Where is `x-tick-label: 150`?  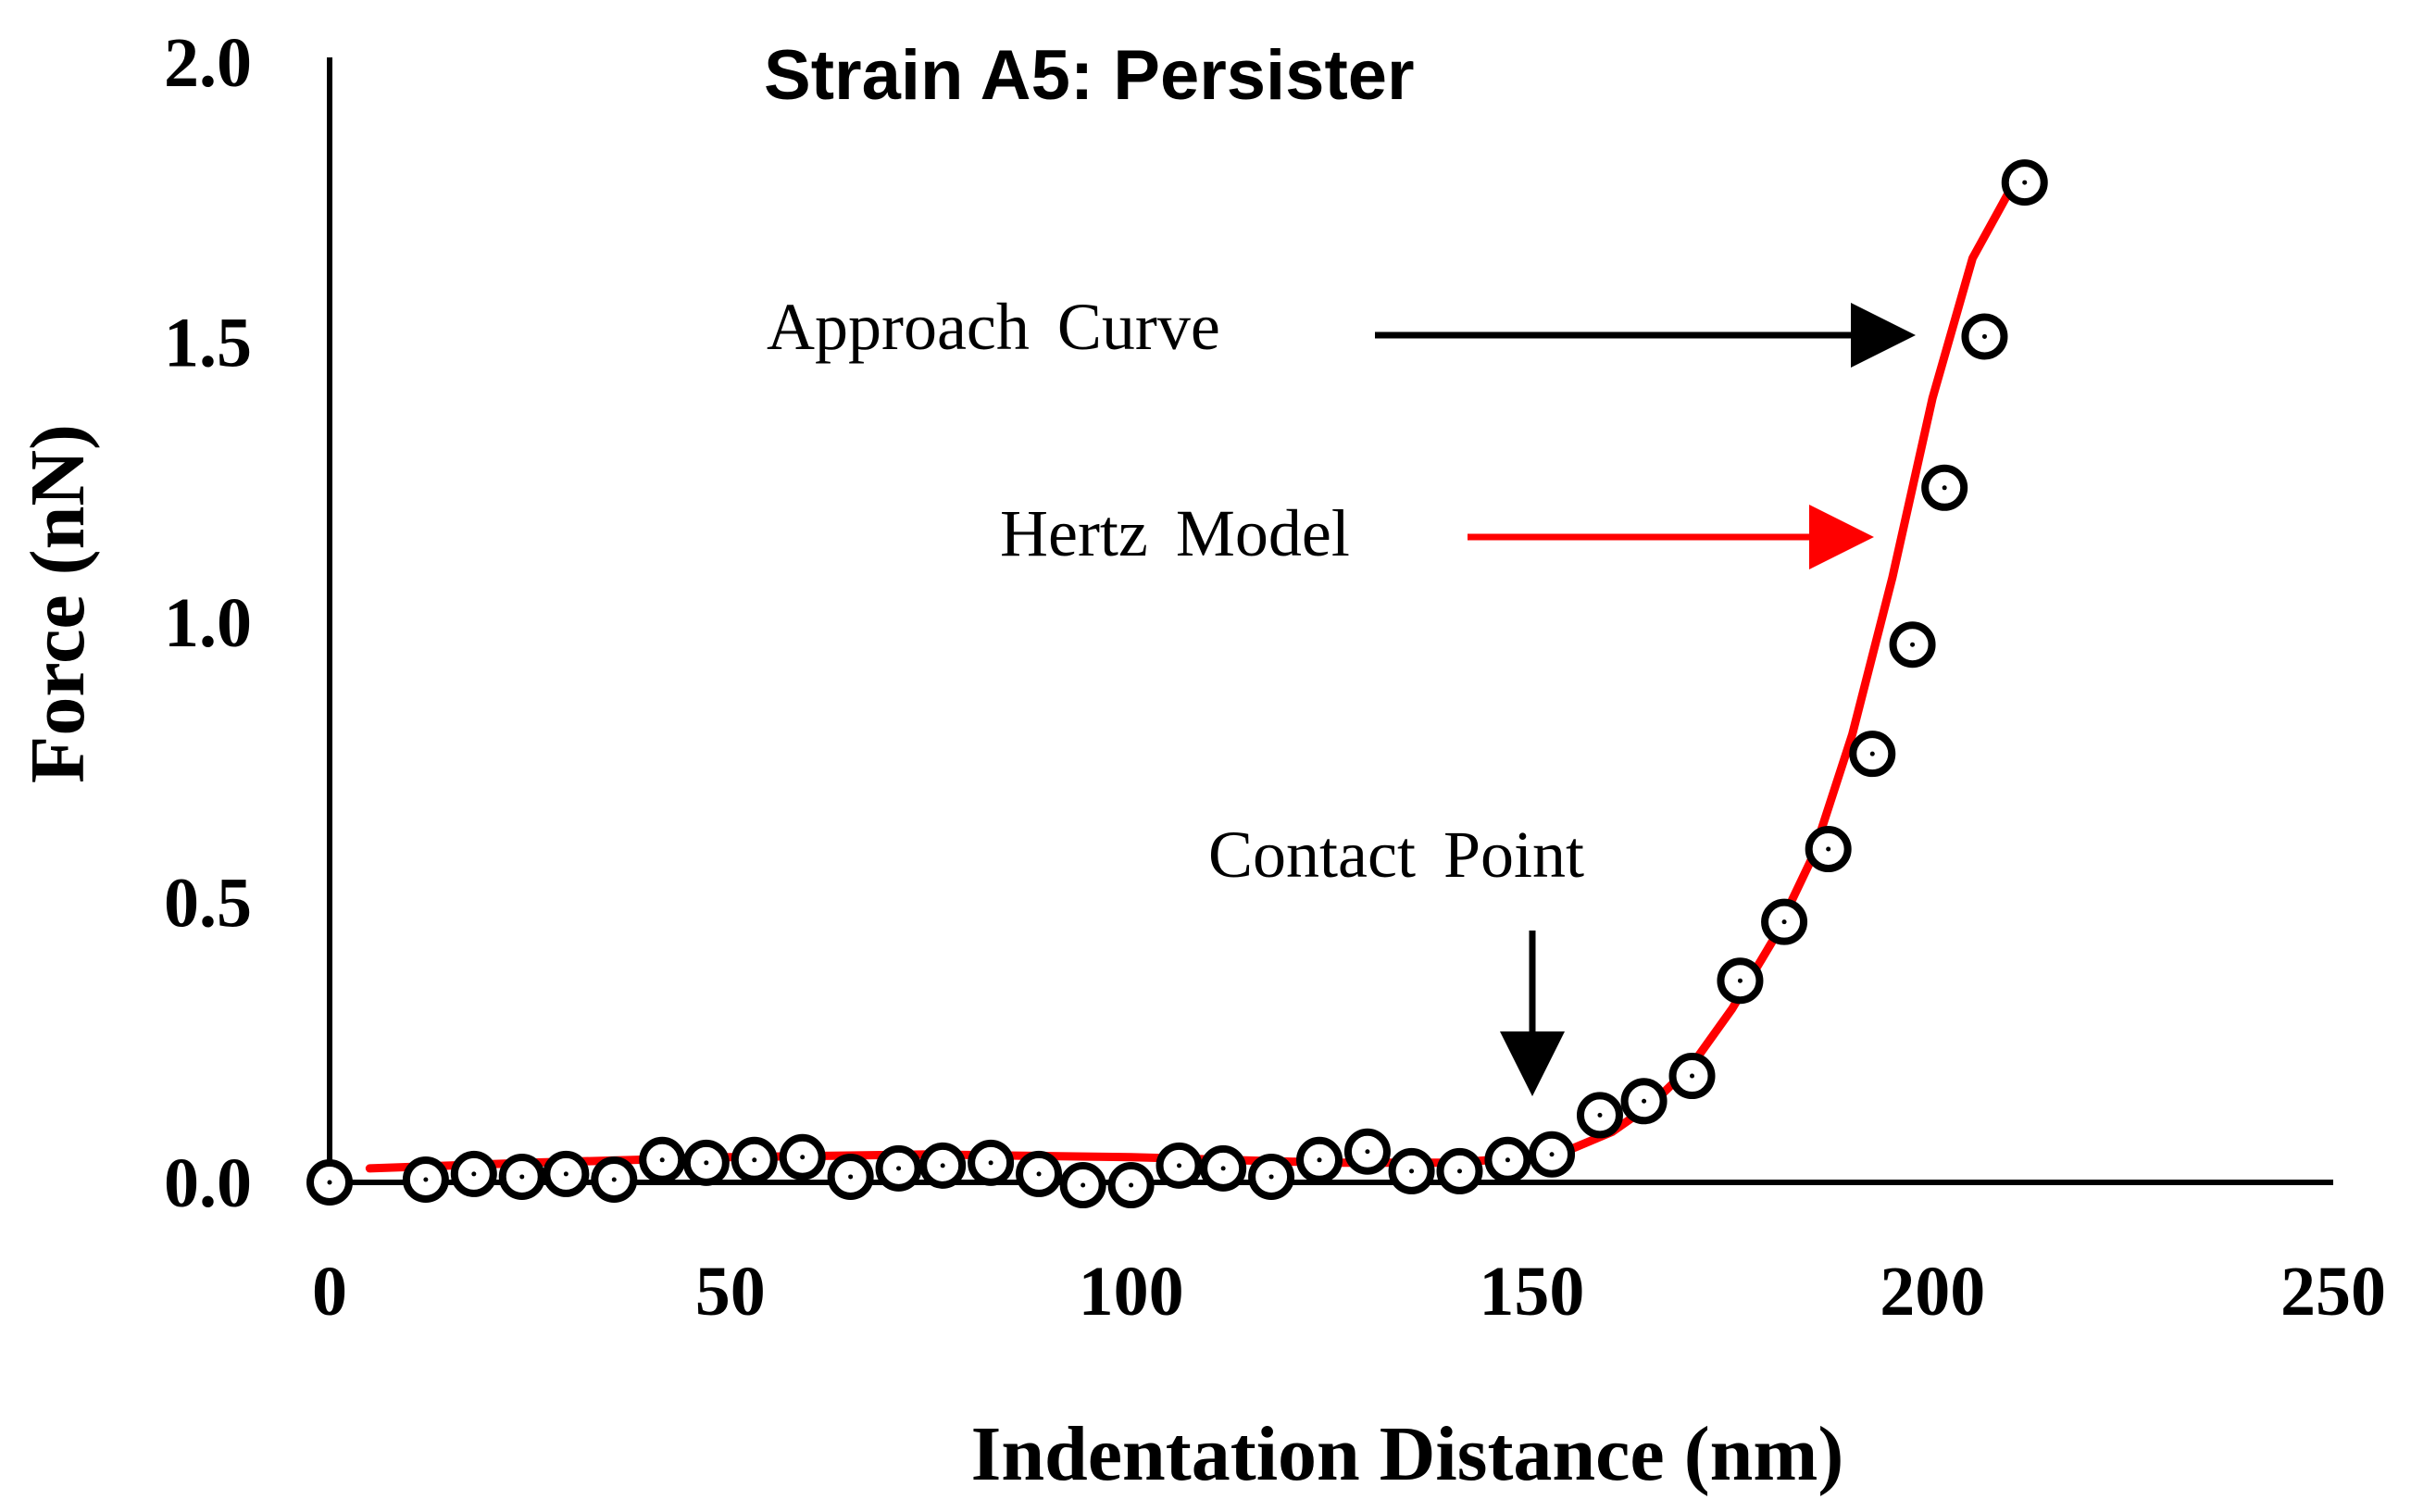
x-tick-label: 150 is located at coordinates (1531, 1292).